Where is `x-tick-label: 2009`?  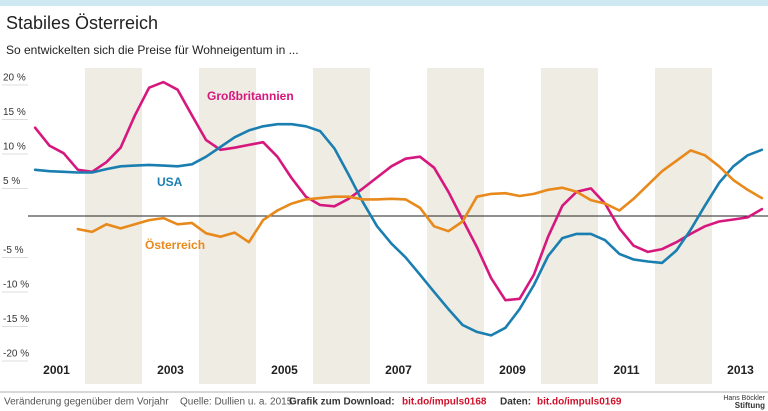
x-tick-label: 2009 is located at coordinates (512, 370).